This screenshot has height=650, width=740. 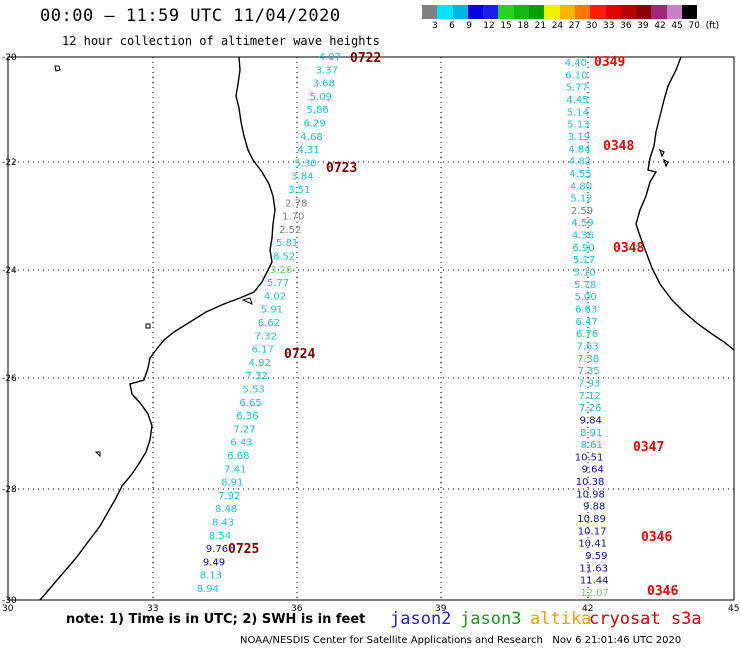 I want to click on swh-value: 5.81, so click(x=287, y=243).